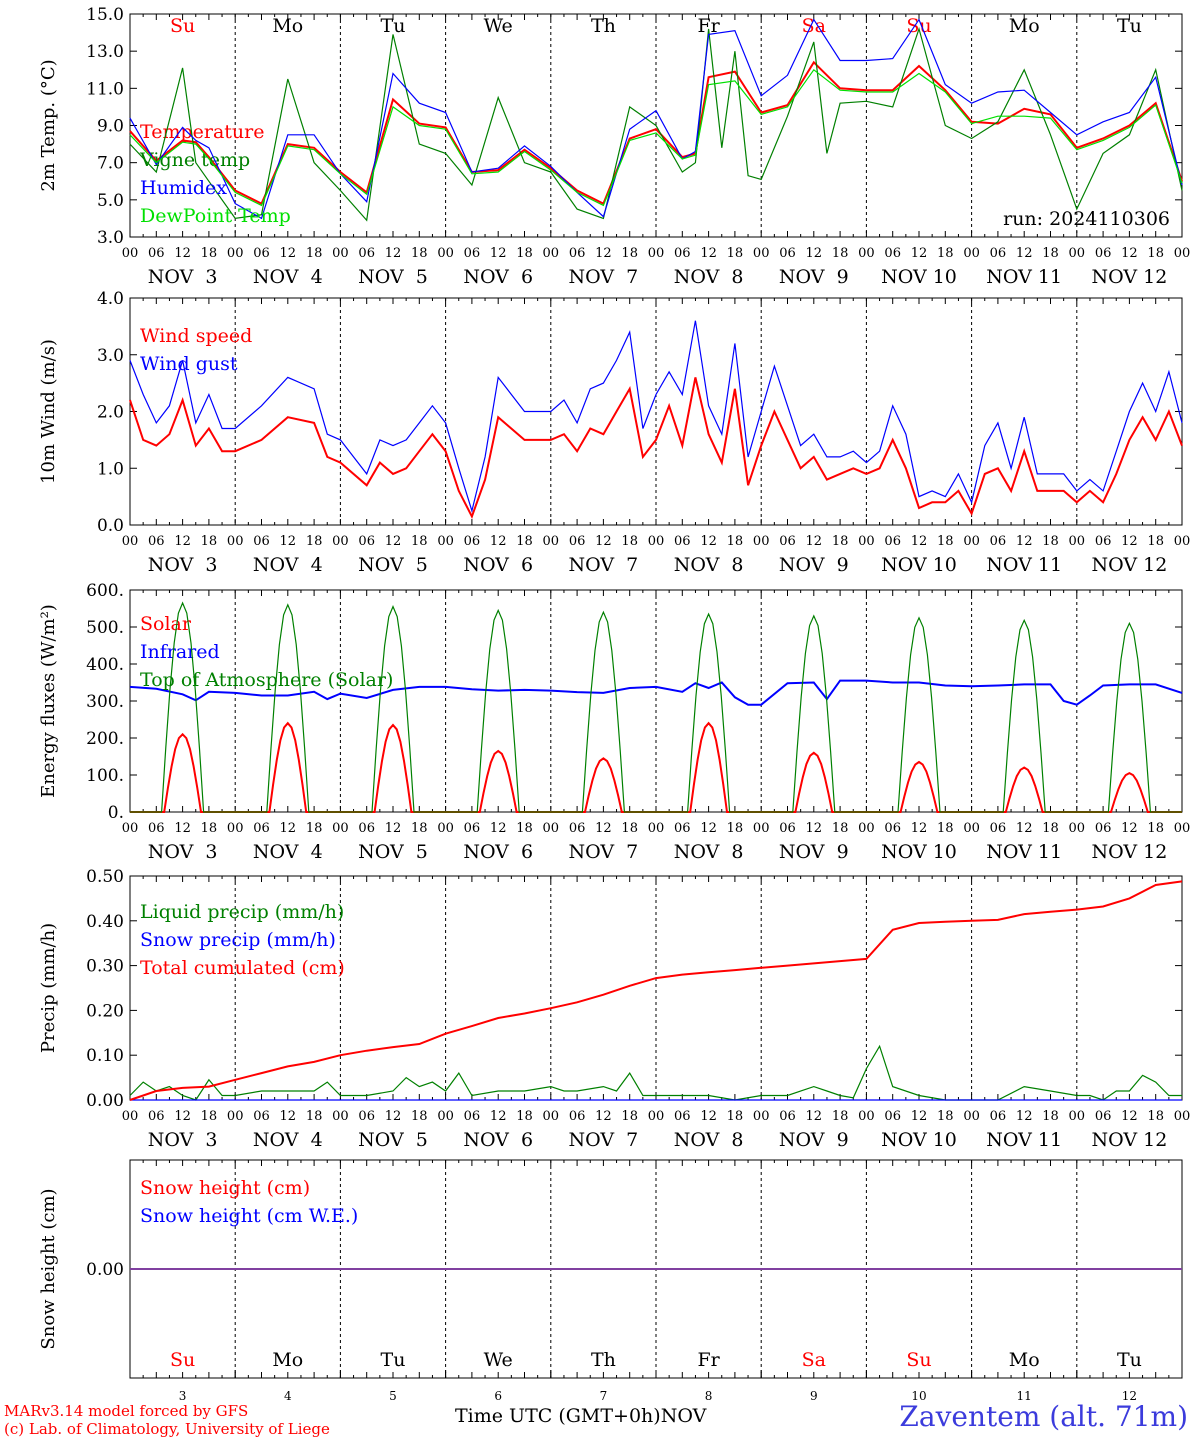 The image size is (1194, 1440). What do you see at coordinates (105, 877) in the screenshot?
I see `y-tick-label: 0.50` at bounding box center [105, 877].